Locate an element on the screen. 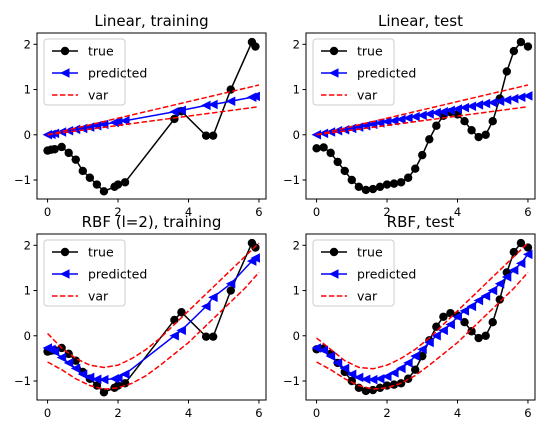 The height and width of the screenshot is (435, 546). legend-entry-var: var is located at coordinates (349, 296).